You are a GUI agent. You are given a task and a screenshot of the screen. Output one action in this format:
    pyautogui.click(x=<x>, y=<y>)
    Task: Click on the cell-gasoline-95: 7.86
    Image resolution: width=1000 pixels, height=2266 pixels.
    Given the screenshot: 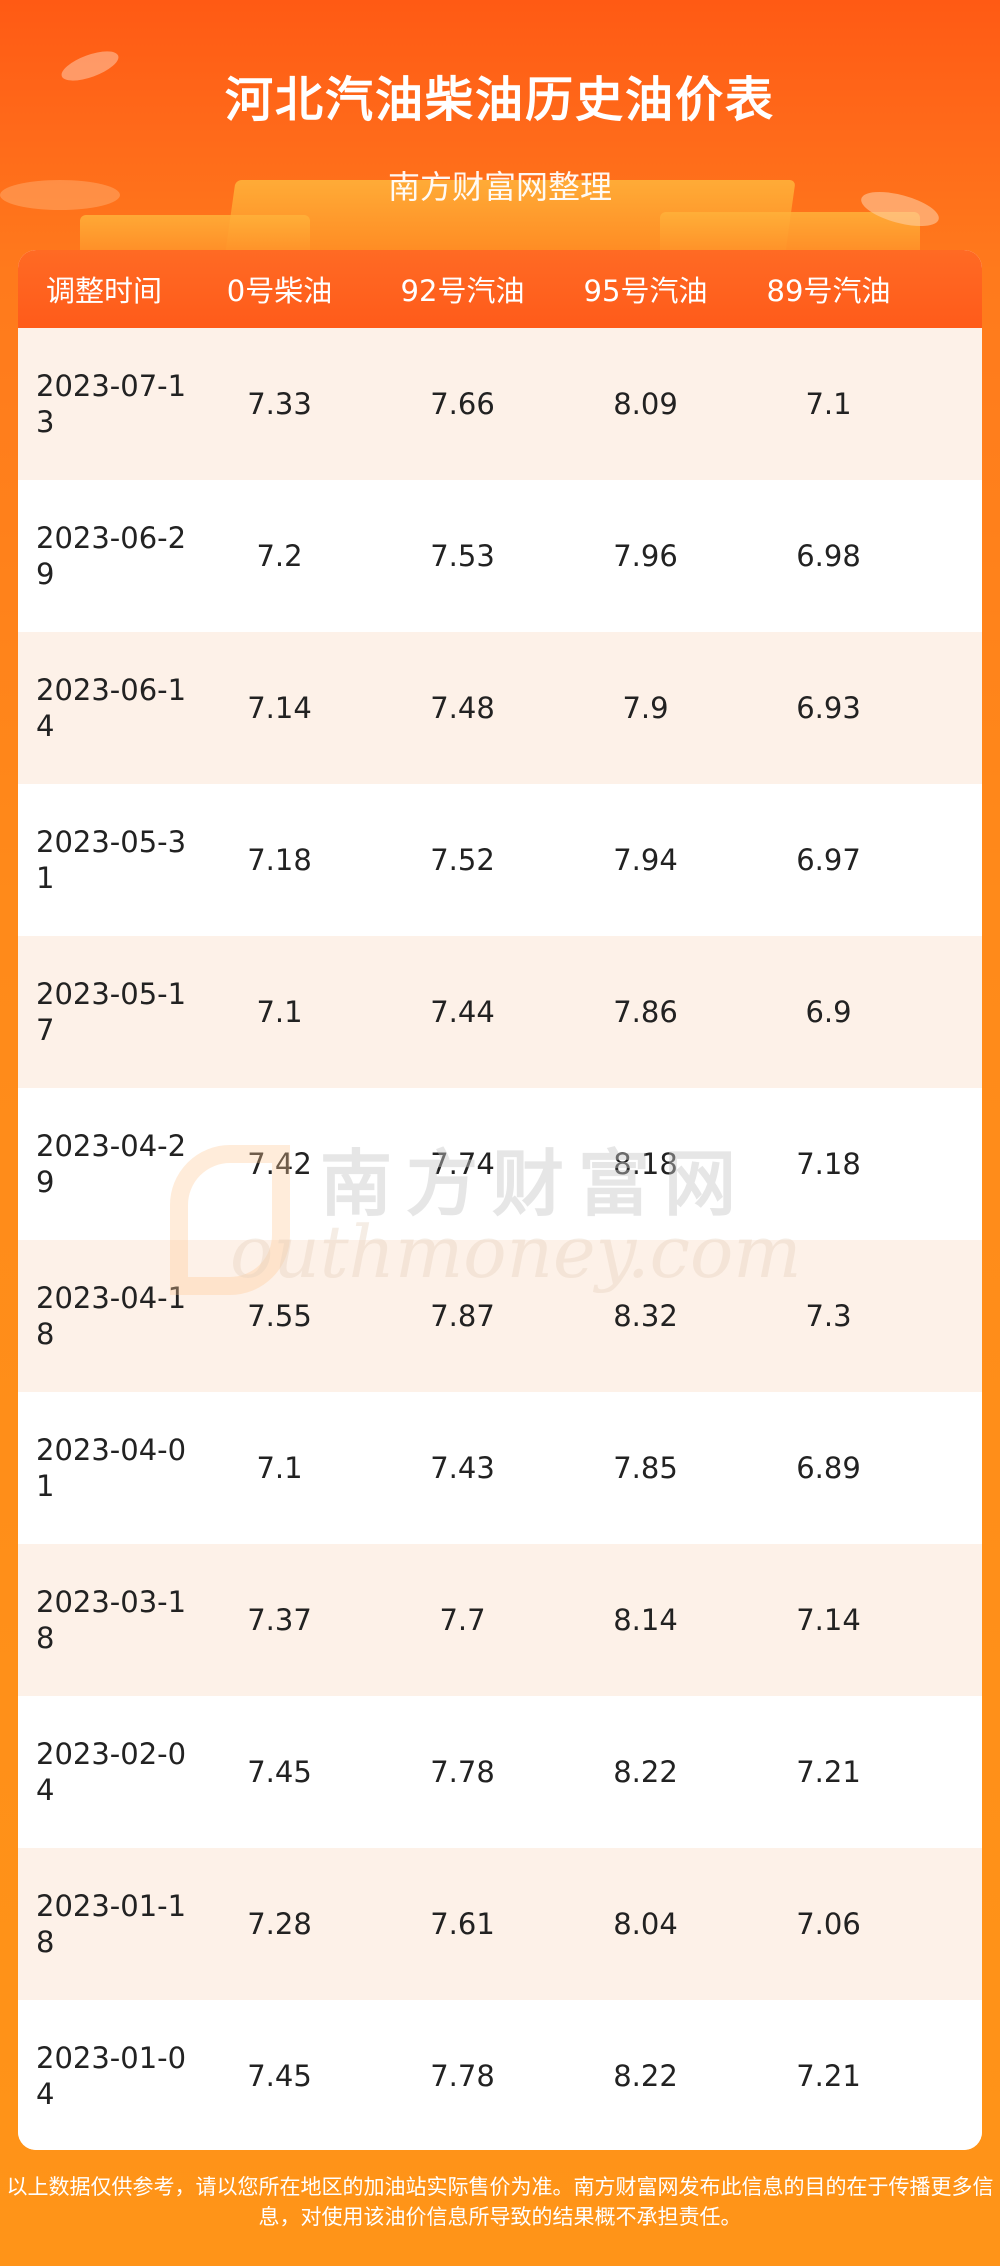 What is the action you would take?
    pyautogui.click(x=645, y=1012)
    